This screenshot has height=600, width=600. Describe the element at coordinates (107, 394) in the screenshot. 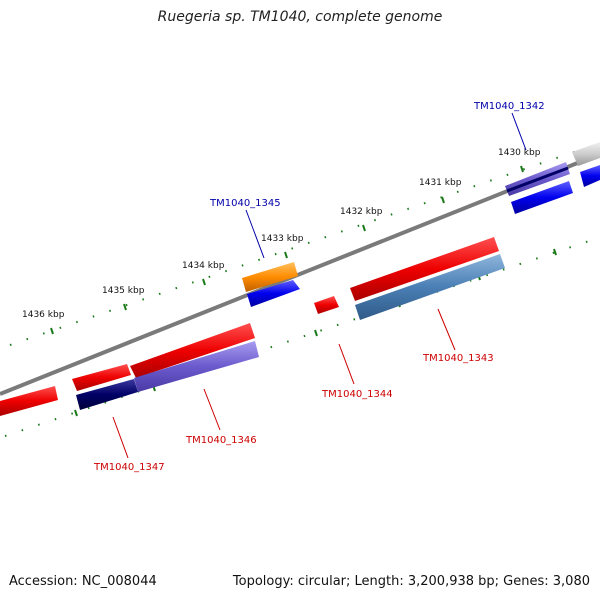

I see `gene-arrow-tm1040-1347-rev` at that location.